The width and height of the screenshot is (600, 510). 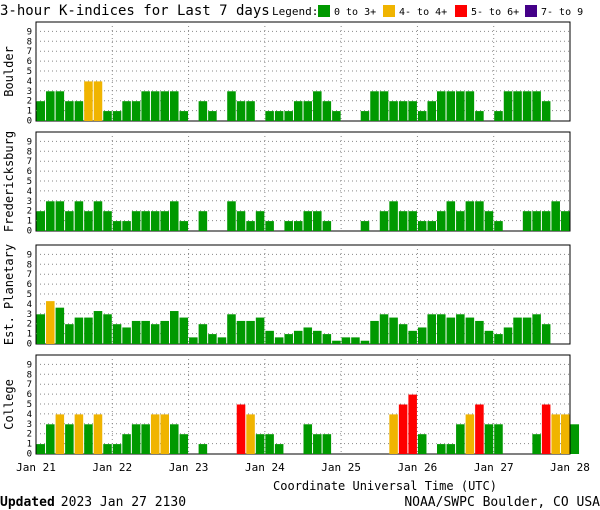 What do you see at coordinates (29, 112) in the screenshot?
I see `y-tick-label: 1` at bounding box center [29, 112].